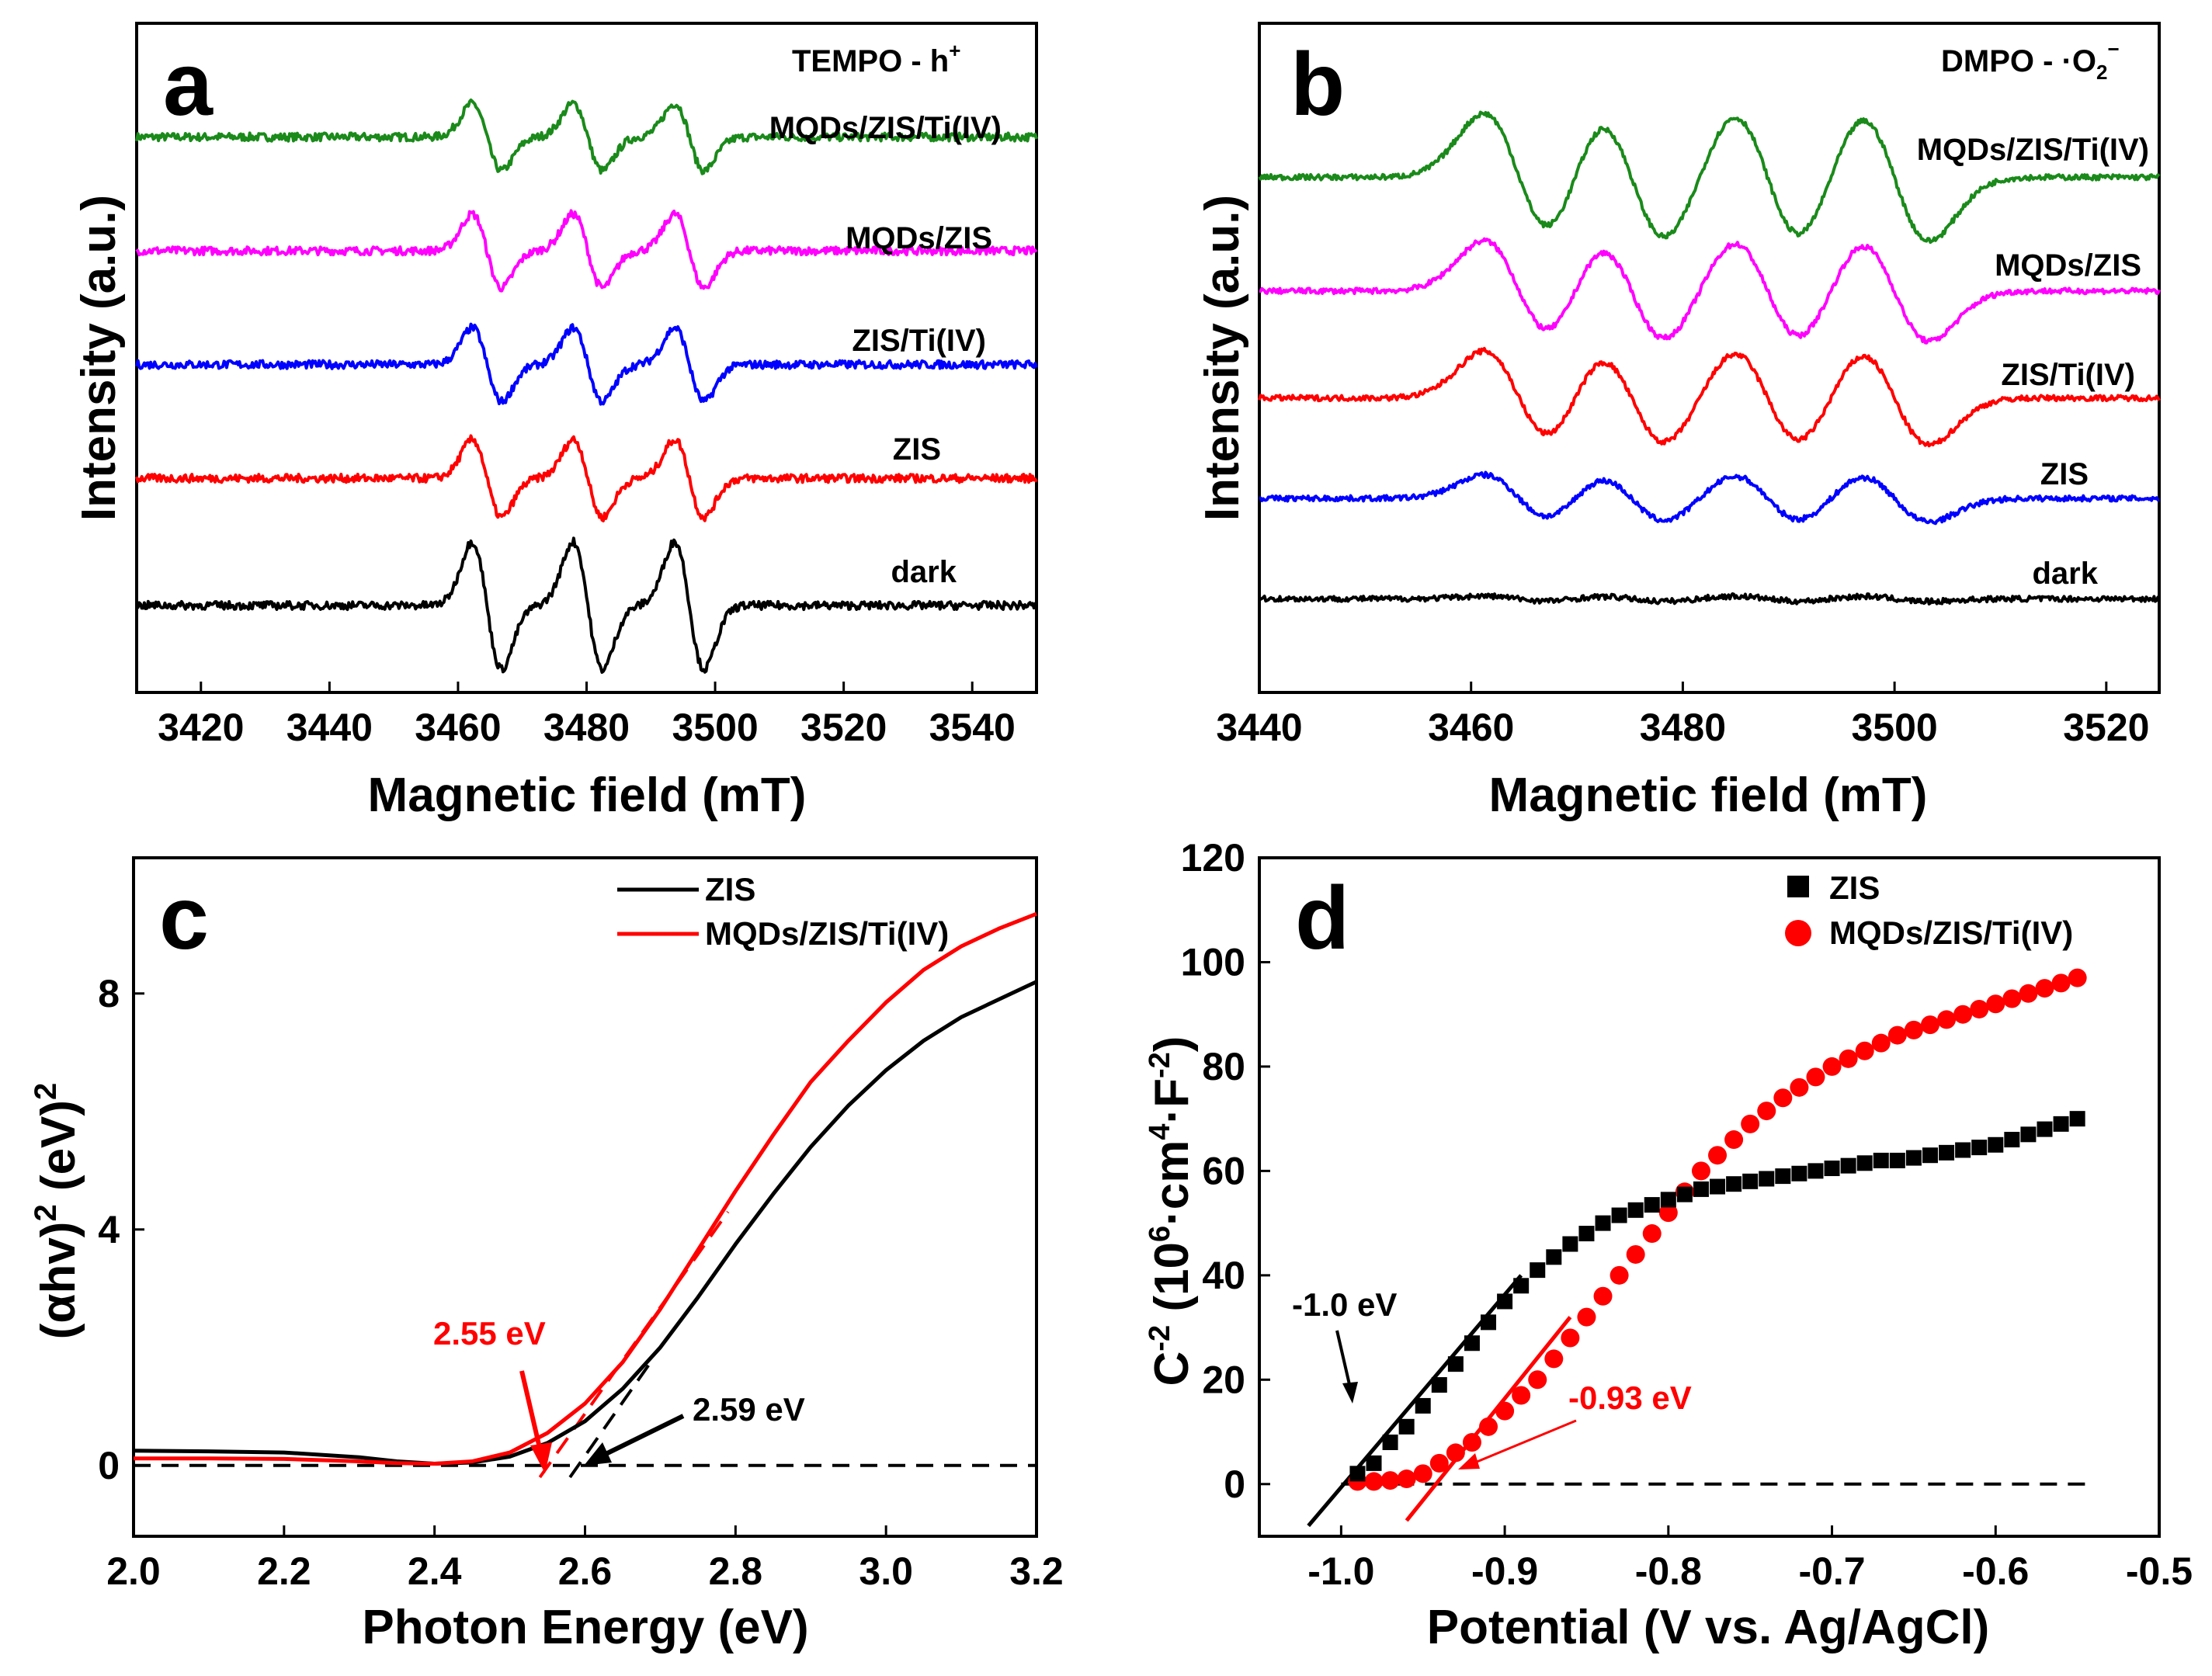 This screenshot has height=1676, width=2212. Describe the element at coordinates (435, 1571) in the screenshot. I see `panel-c-xtick-label: 2.4` at that location.